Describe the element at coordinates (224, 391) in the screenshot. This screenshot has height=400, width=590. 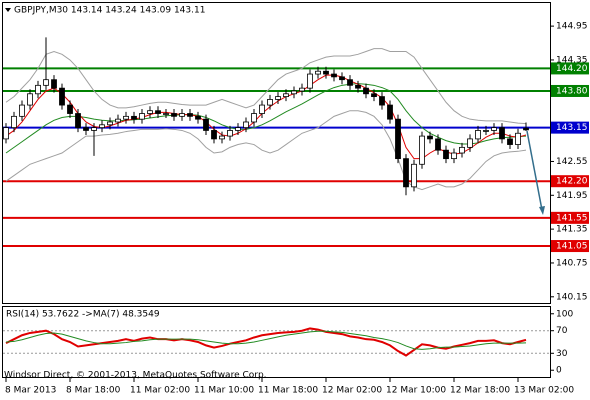
I see `x-tick-label: 11 Mar 10:00` at that location.